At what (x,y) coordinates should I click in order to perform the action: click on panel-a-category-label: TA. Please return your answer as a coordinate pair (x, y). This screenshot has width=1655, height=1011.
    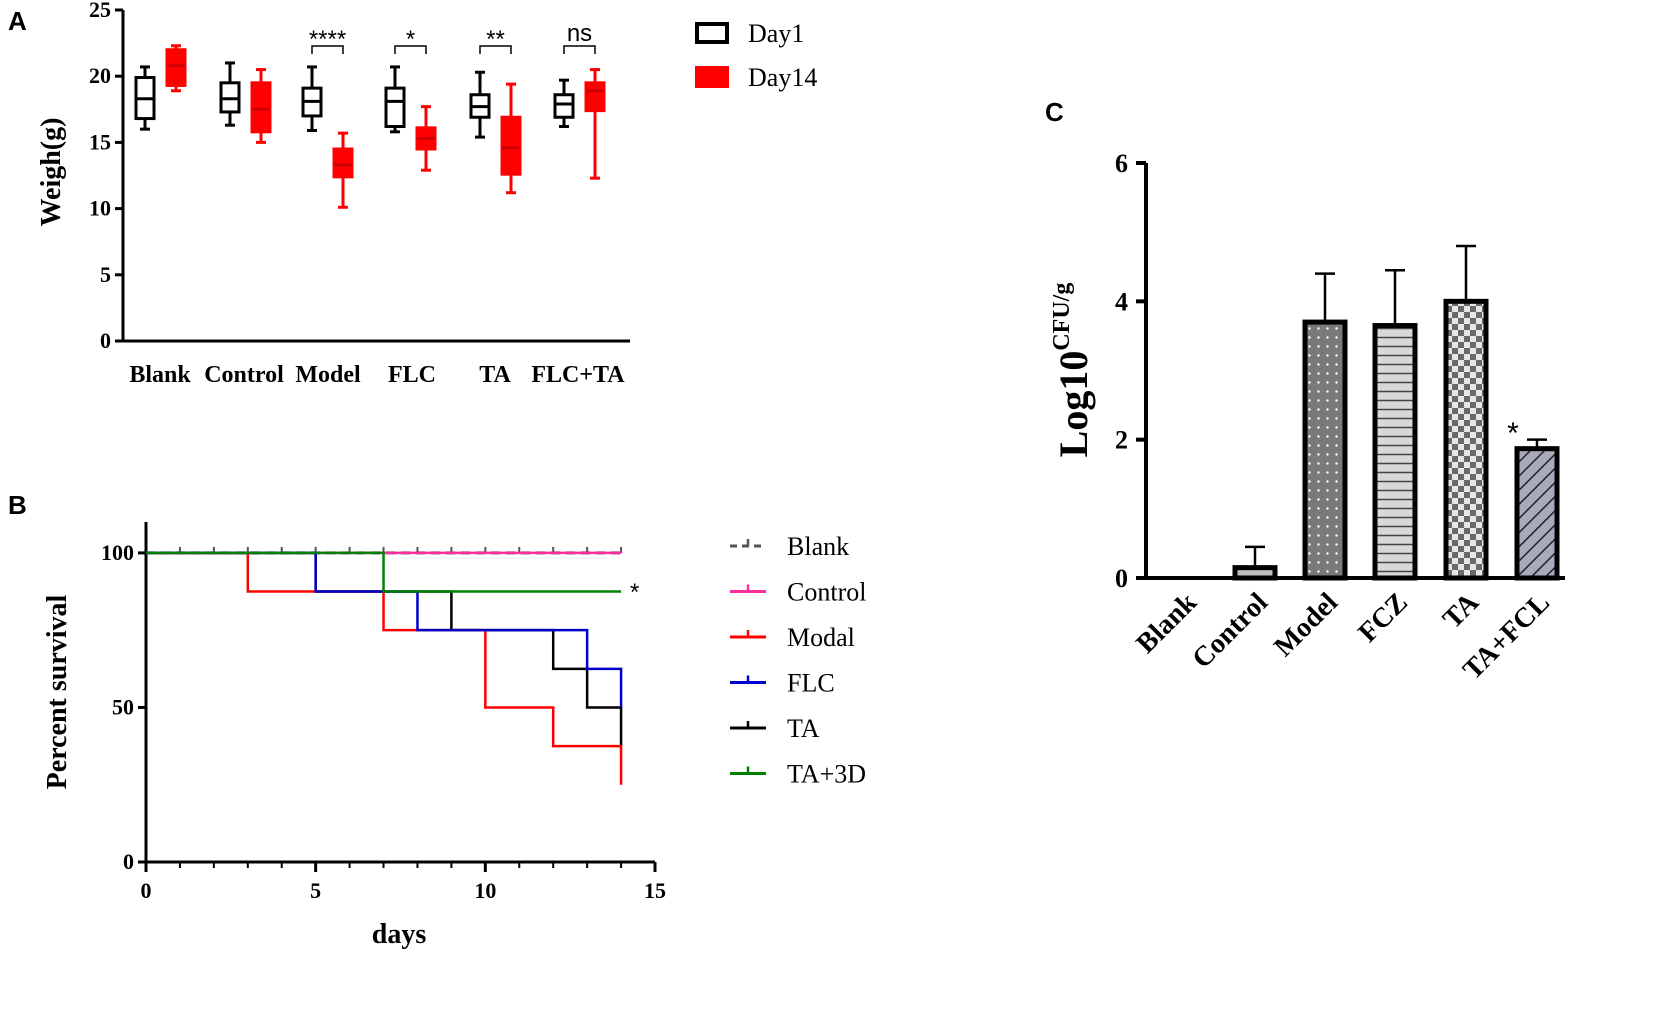
    Looking at the image, I should click on (495, 375).